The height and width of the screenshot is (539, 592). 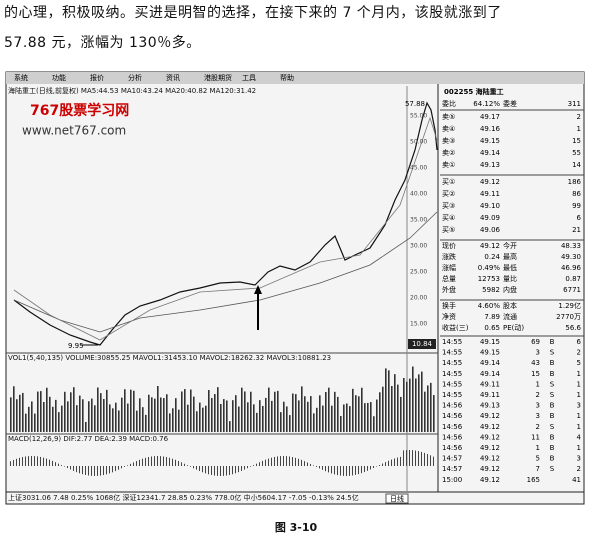 What do you see at coordinates (448, 129) in the screenshot?
I see `order-level: 卖④` at bounding box center [448, 129].